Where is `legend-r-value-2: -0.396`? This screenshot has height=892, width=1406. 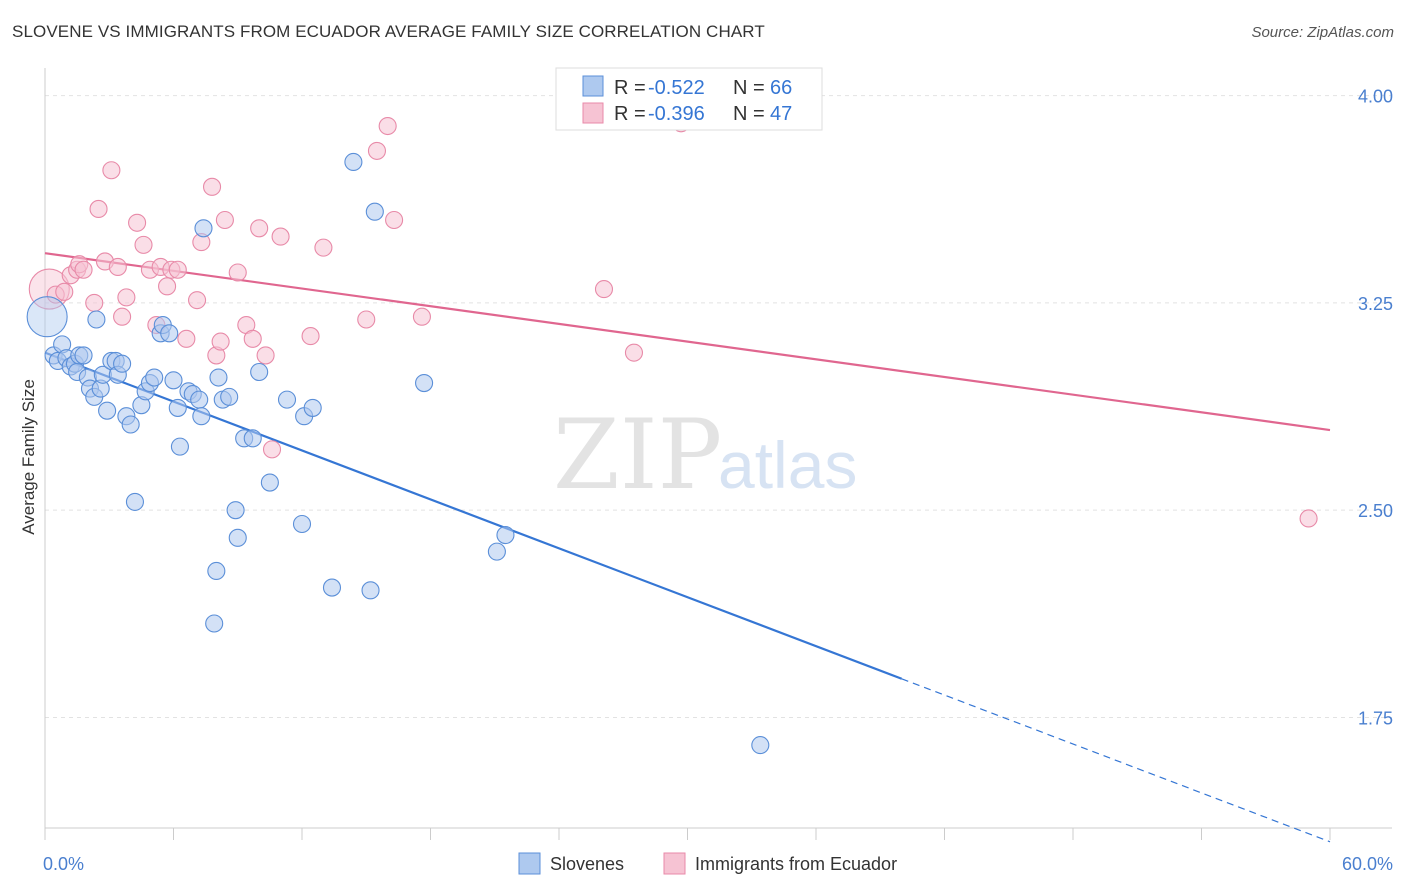
legend-r-value-2: -0.396 is located at coordinates (676, 114).